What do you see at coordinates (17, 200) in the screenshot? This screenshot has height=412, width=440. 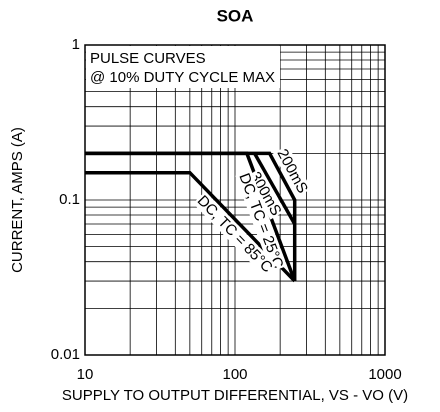 I see `y-axis-label: CURRENT, AMPS (A)` at bounding box center [17, 200].